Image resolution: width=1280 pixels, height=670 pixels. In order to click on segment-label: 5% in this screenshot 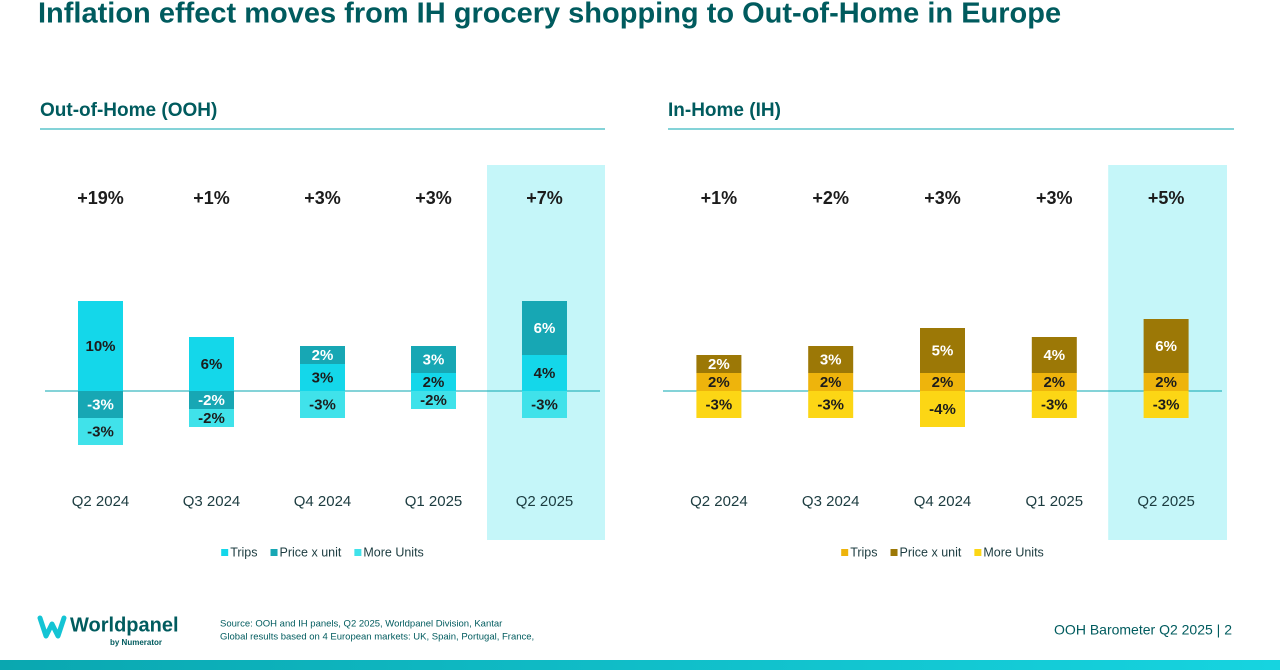, I will do `click(943, 350)`.